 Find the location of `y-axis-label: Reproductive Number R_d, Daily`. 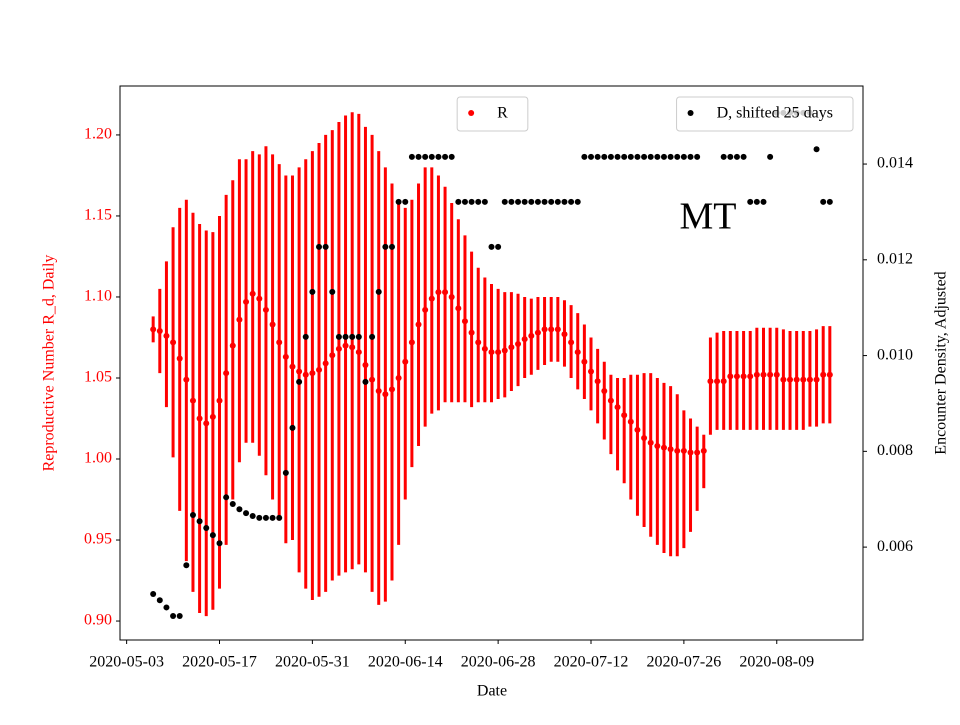

y-axis-label: Reproductive Number R_d, Daily is located at coordinates (49, 363).